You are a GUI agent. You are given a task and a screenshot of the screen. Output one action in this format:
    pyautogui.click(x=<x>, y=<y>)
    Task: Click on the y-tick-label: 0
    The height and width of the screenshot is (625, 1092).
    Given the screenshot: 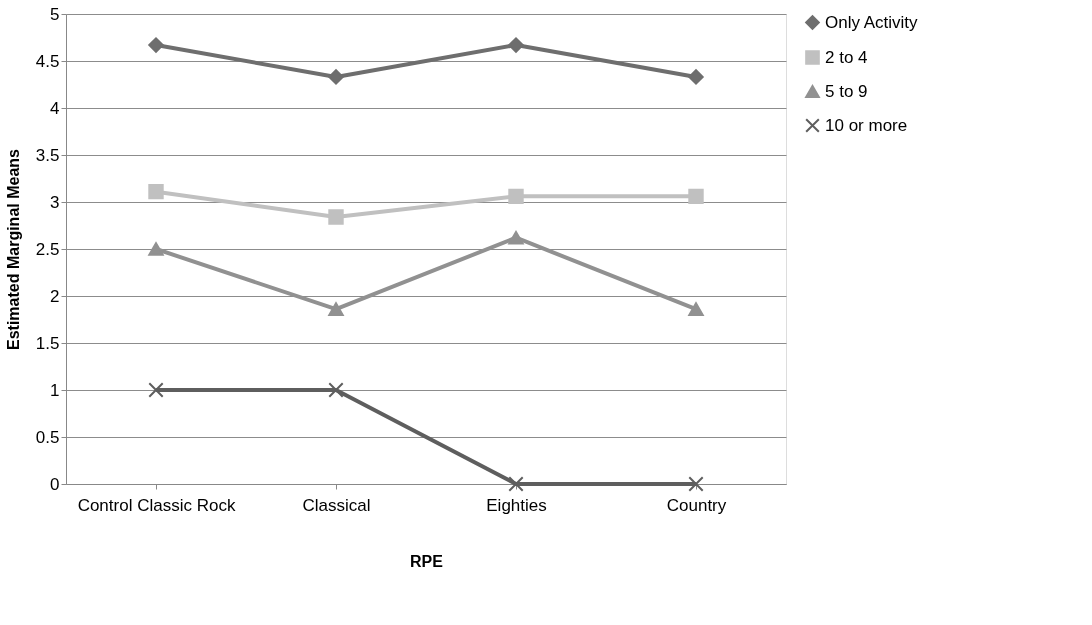 What is the action you would take?
    pyautogui.click(x=55, y=484)
    